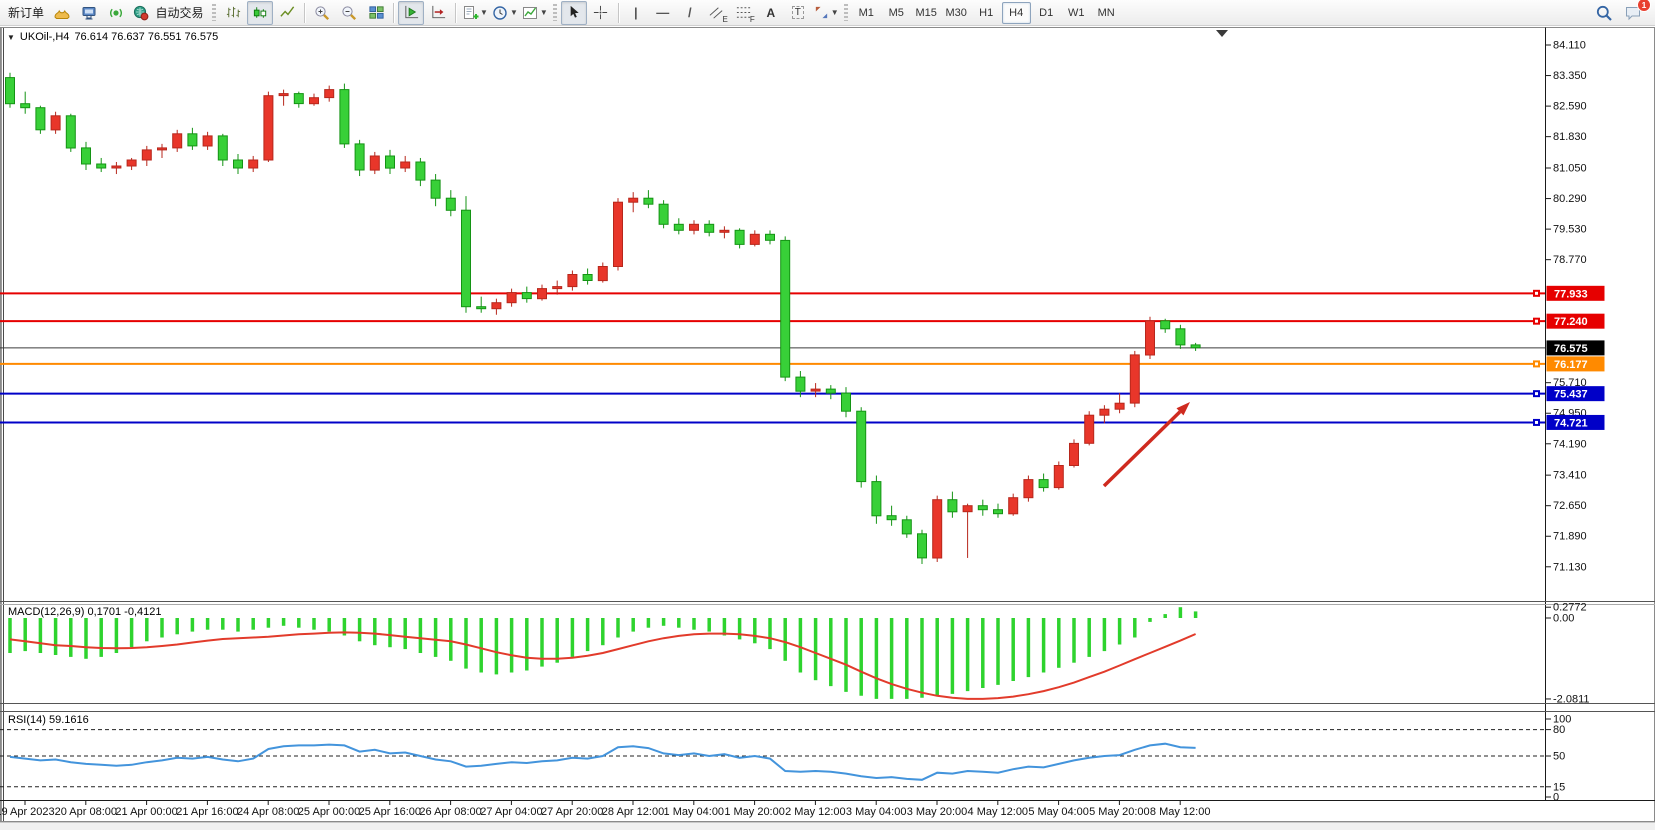  I want to click on svg-text: 27 Apr 04:00, so click(511, 812).